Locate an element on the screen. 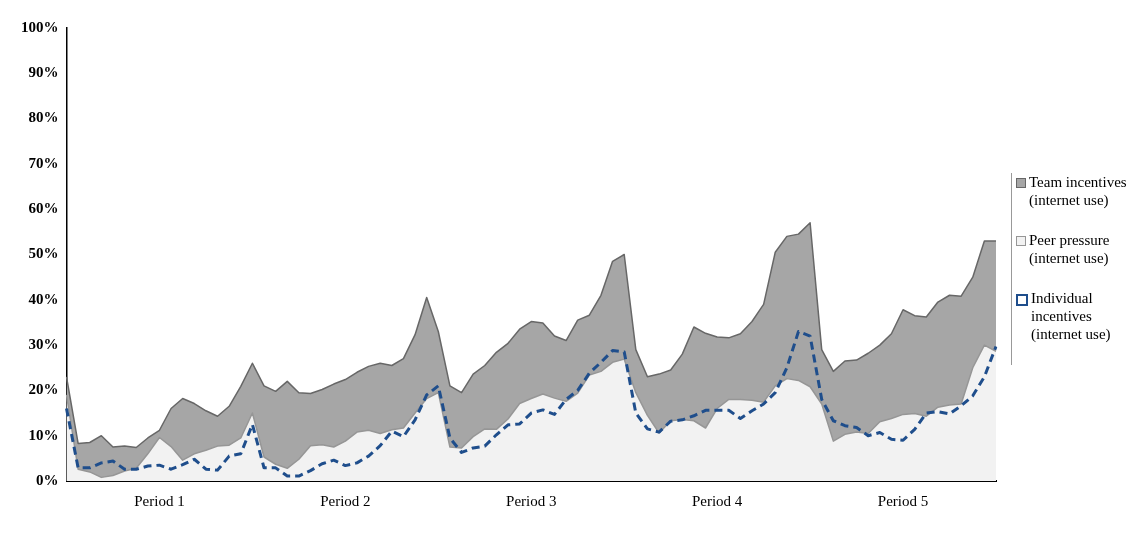 Image resolution: width=1141 pixels, height=543 pixels. y-tick-label: 20% is located at coordinates (43, 389).